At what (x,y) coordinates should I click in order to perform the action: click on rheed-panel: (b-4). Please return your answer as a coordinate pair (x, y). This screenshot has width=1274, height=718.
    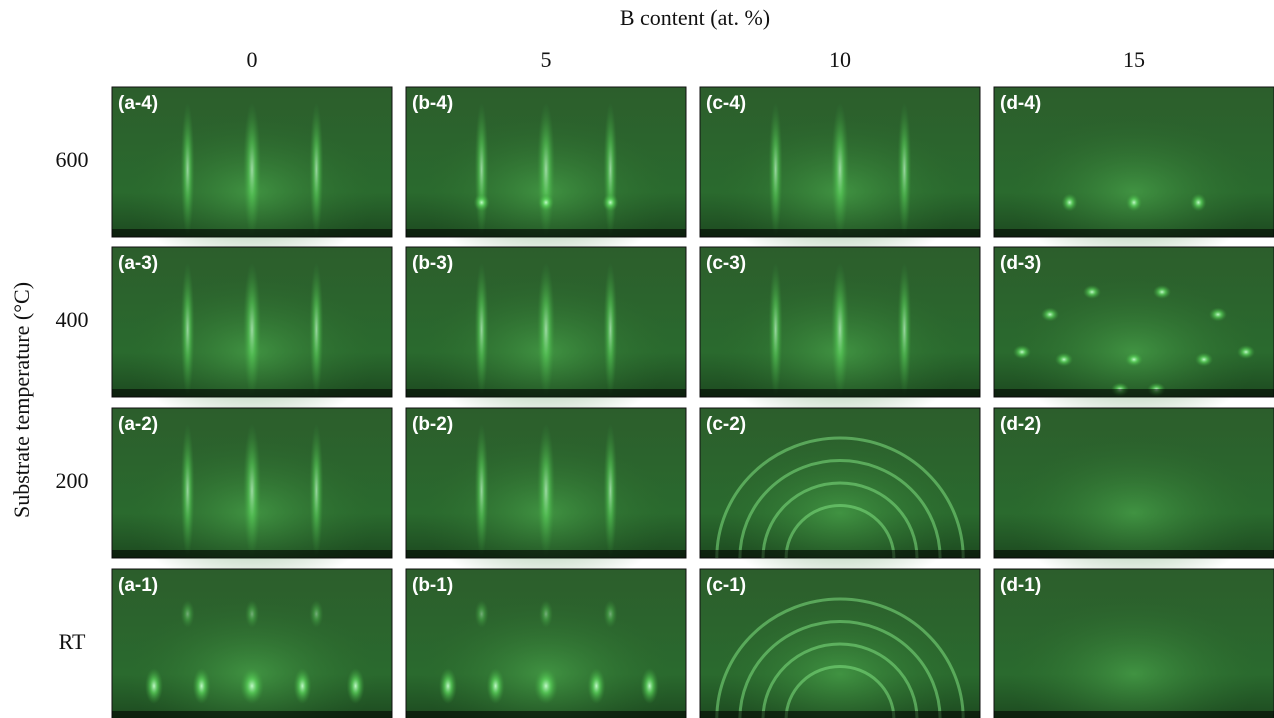
    Looking at the image, I should click on (546, 176).